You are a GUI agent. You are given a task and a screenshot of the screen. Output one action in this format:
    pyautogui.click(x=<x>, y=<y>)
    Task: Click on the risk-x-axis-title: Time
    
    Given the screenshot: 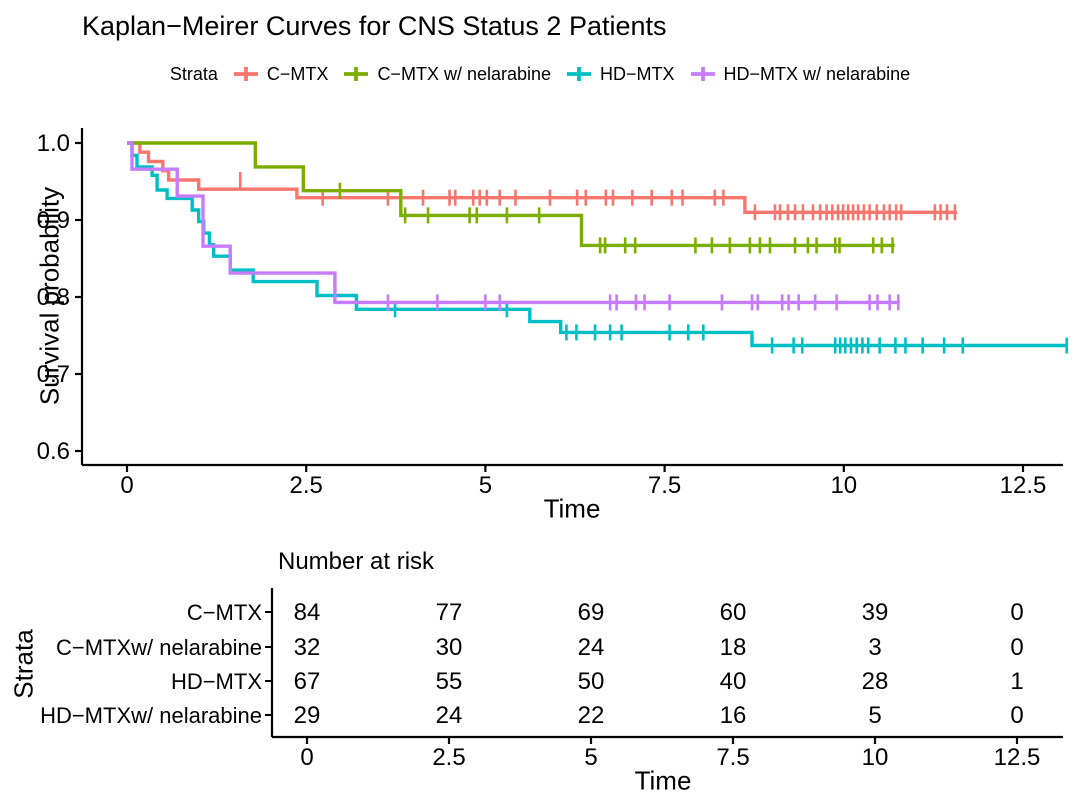 What is the action you would take?
    pyautogui.click(x=663, y=780)
    